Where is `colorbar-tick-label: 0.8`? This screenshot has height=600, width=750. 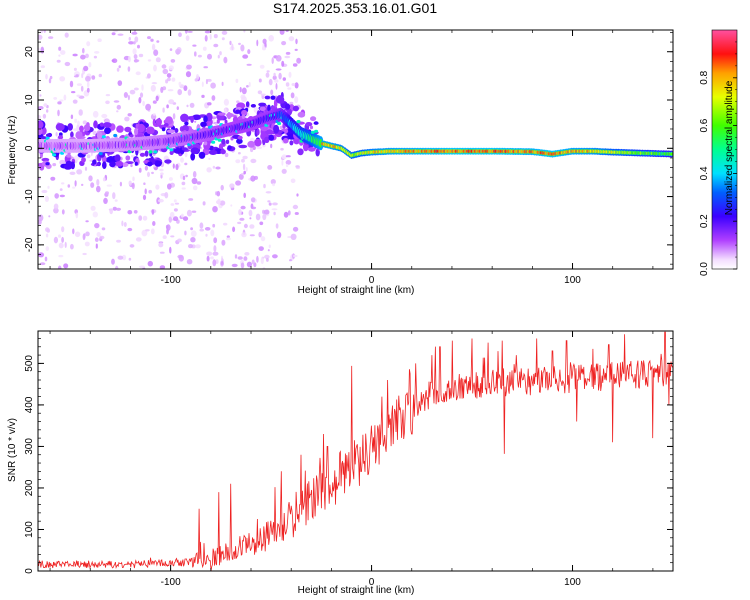 colorbar-tick-label: 0.8 is located at coordinates (704, 77).